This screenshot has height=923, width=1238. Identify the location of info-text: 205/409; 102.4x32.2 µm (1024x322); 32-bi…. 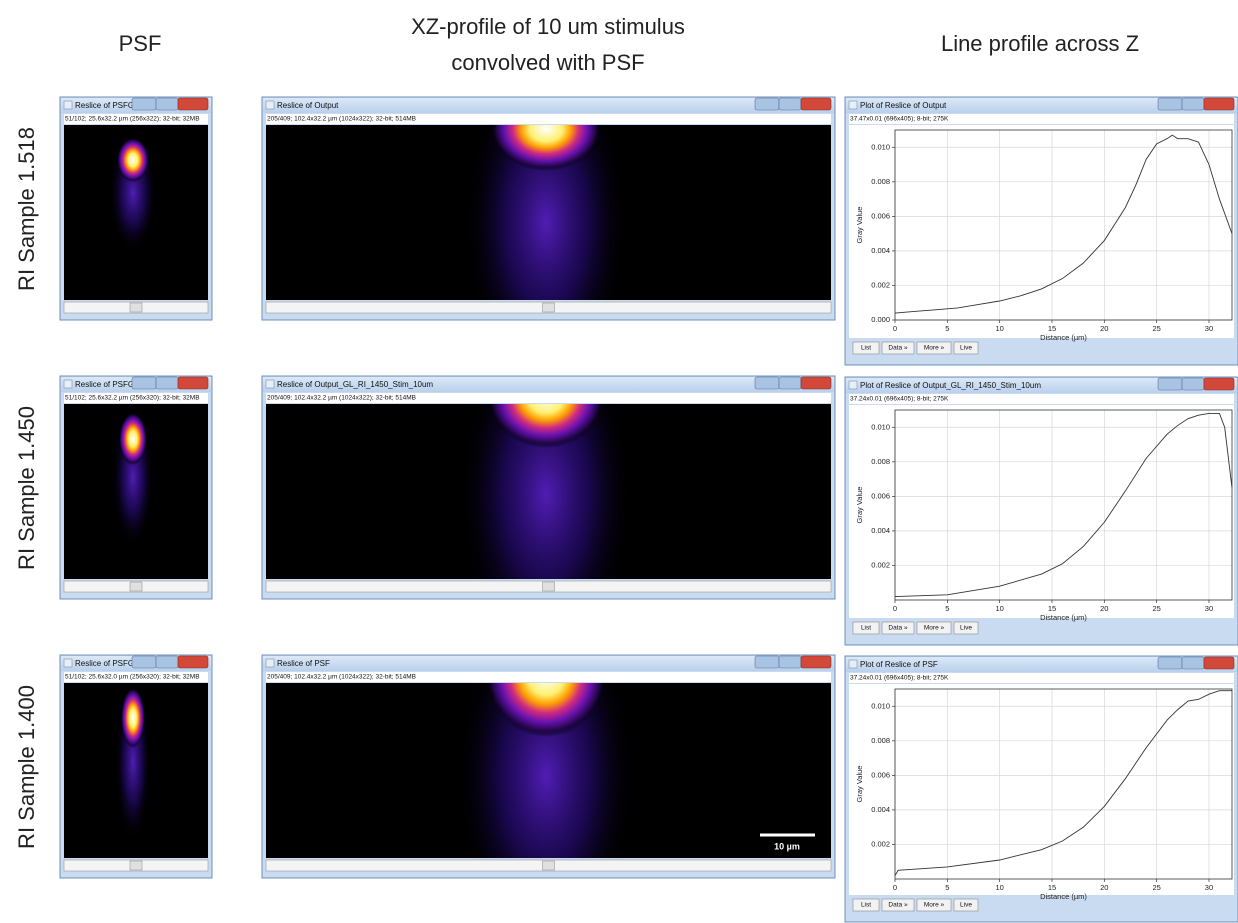
(341, 119).